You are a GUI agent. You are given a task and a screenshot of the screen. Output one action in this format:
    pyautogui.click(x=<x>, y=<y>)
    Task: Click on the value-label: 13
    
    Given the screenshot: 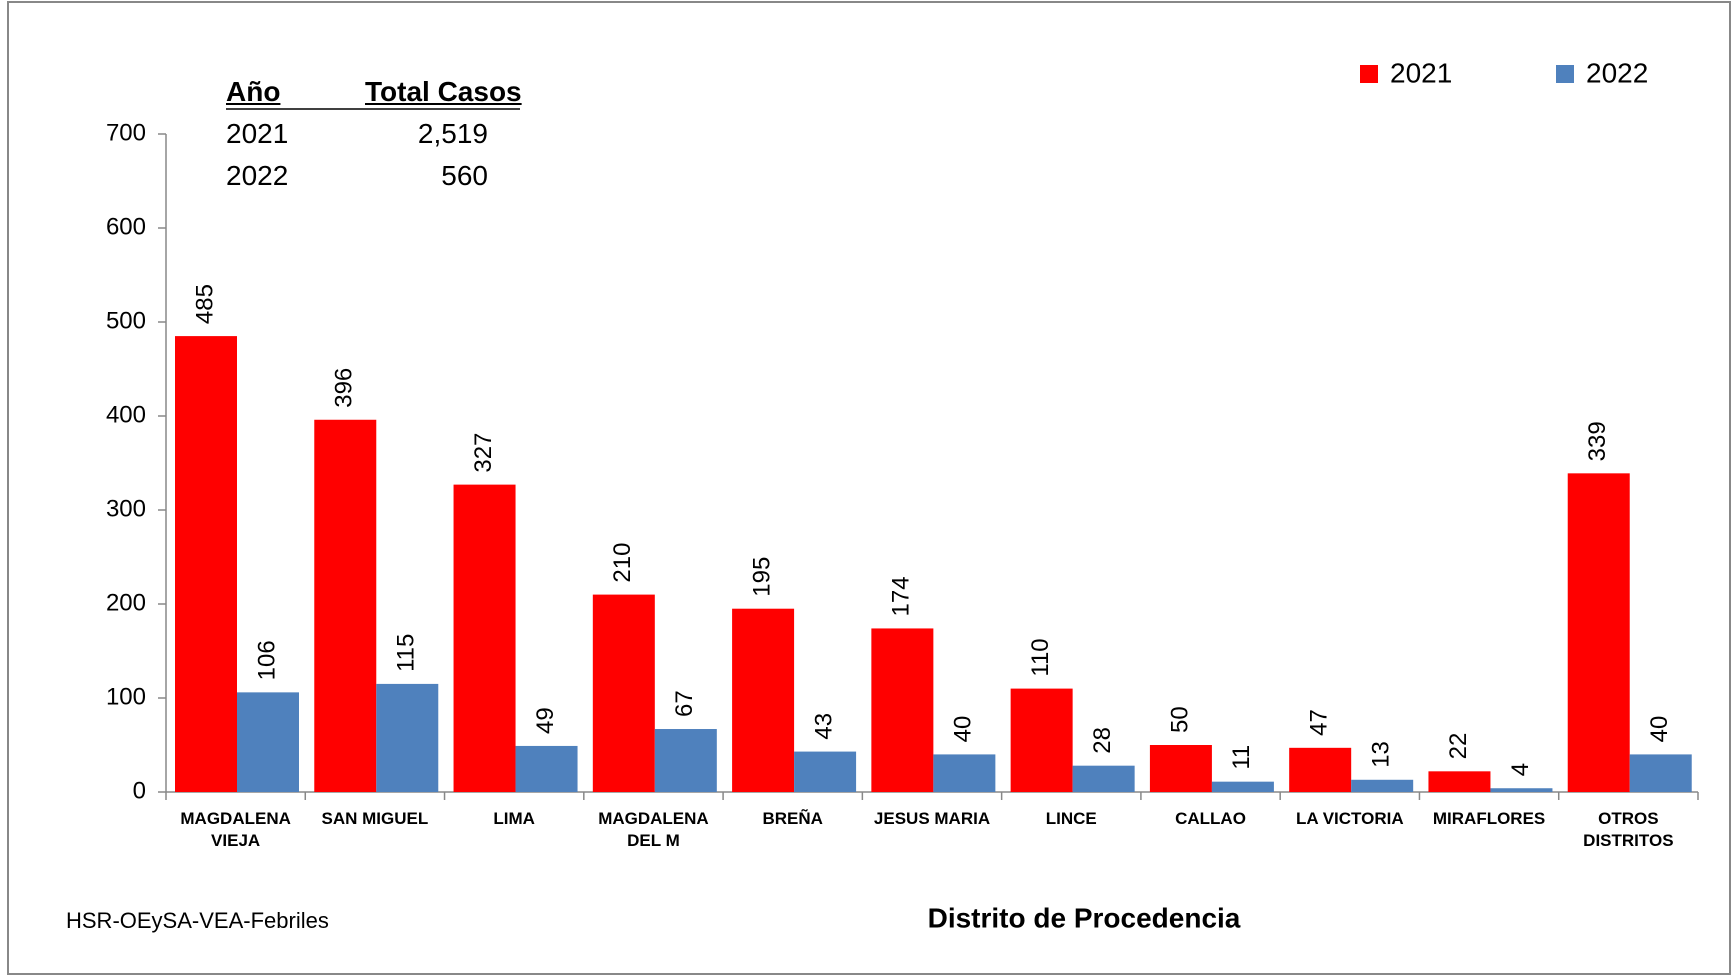 What is the action you would take?
    pyautogui.click(x=1381, y=754)
    